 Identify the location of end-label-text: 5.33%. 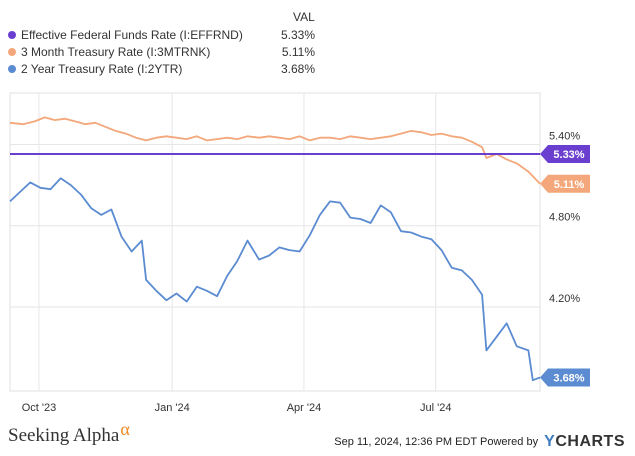
(568, 155).